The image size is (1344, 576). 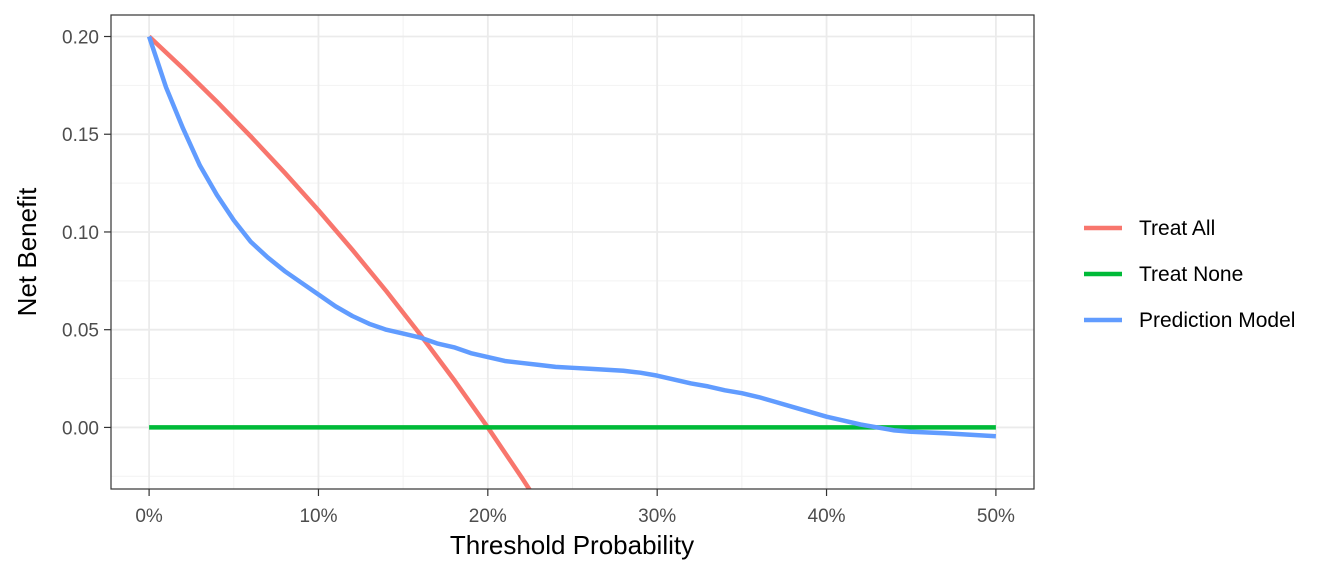 I want to click on y-tick-label: 0.10, so click(x=80, y=233).